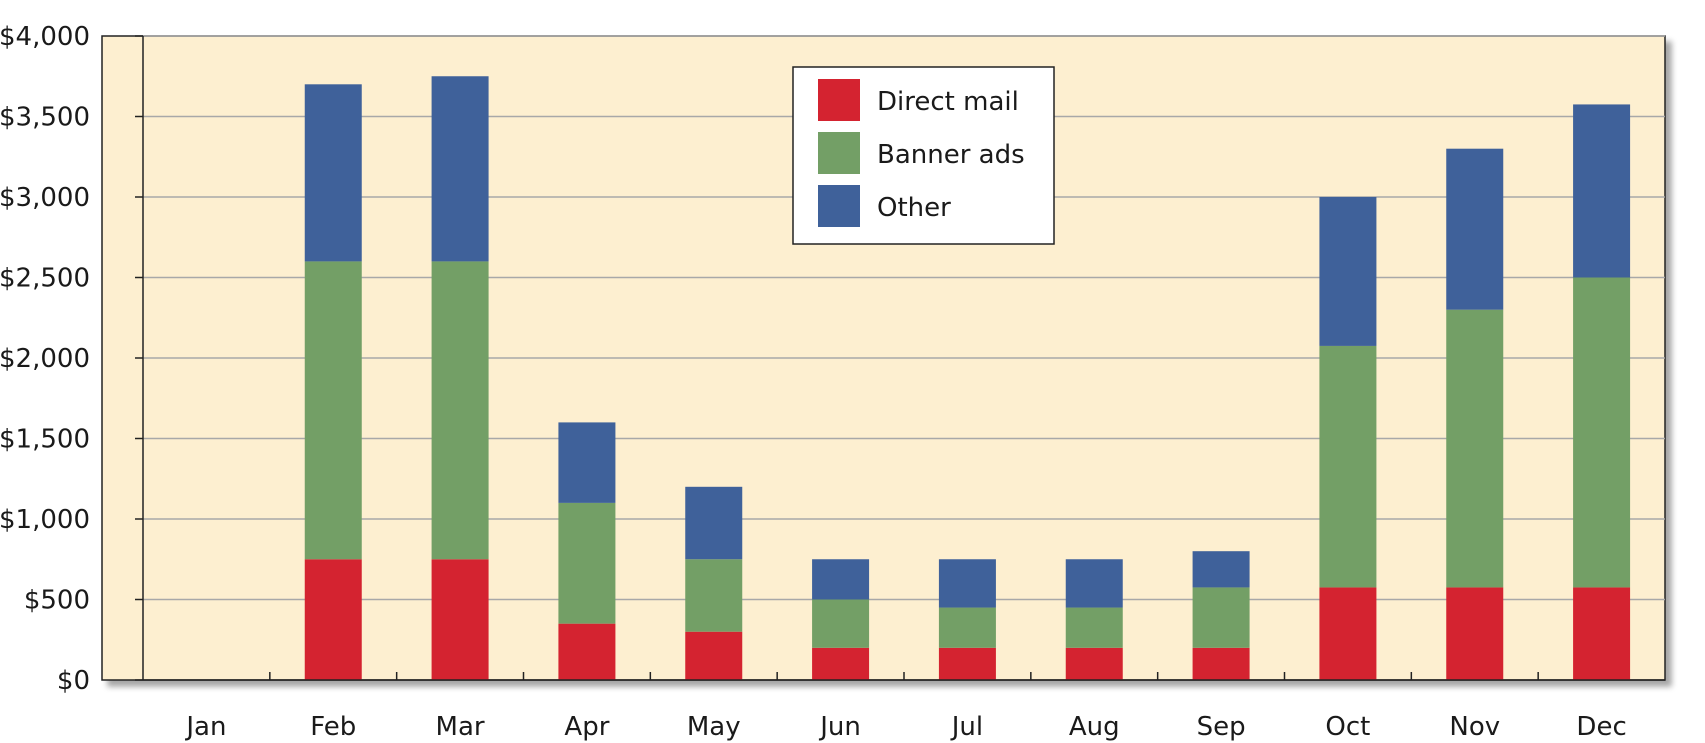 This screenshot has width=1705, height=743. What do you see at coordinates (951, 155) in the screenshot?
I see `legend-label: Banner ads` at bounding box center [951, 155].